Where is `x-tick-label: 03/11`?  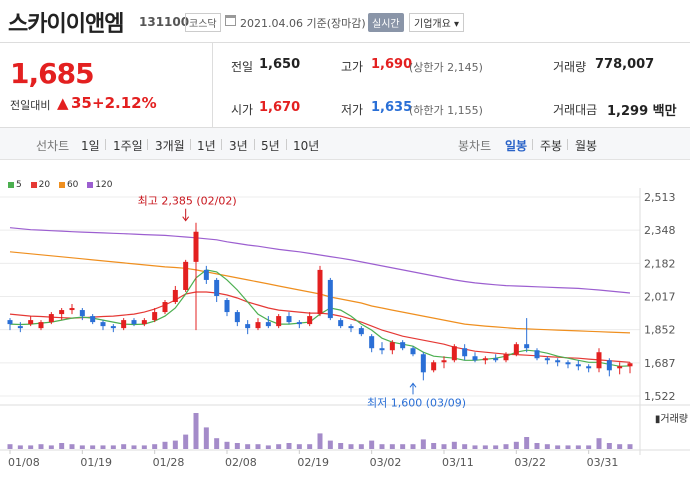
x-tick-label: 03/11 is located at coordinates (458, 462).